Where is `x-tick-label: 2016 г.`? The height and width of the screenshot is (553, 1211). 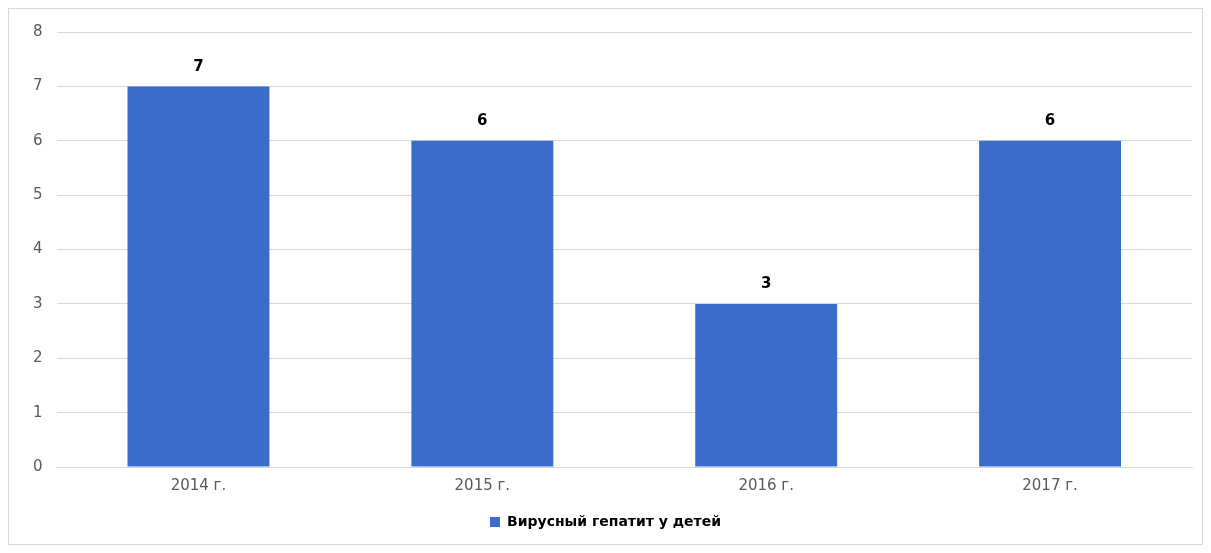 x-tick-label: 2016 г. is located at coordinates (766, 484).